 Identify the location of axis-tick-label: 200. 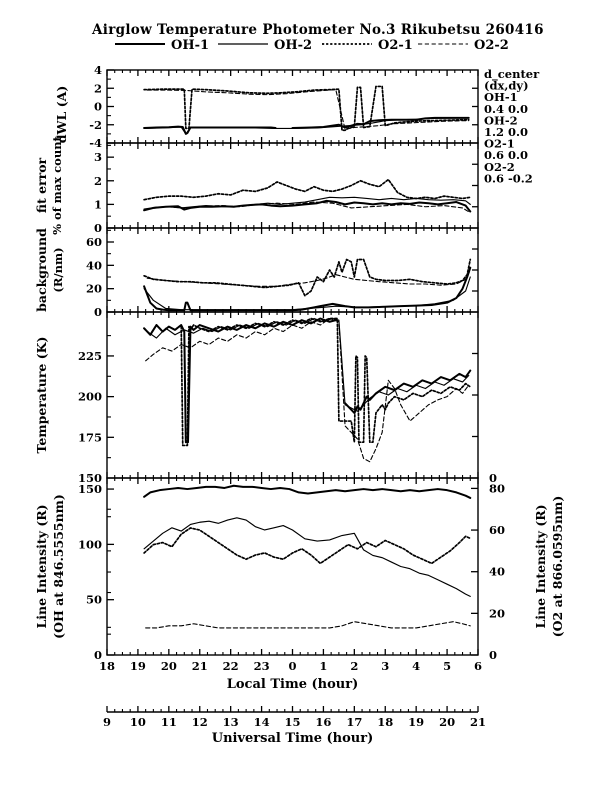
(90, 397).